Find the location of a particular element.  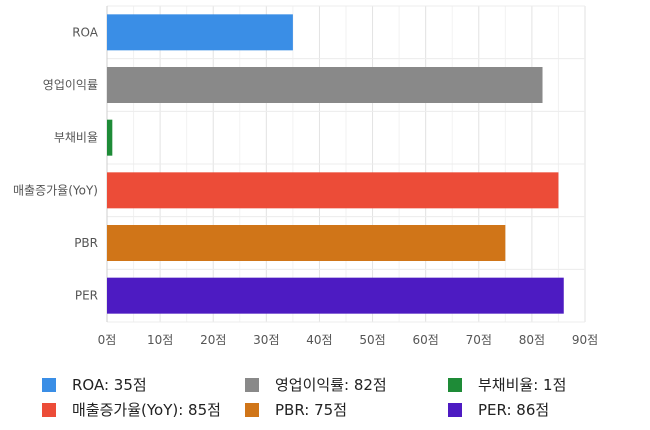

x-tick-label: 60점 is located at coordinates (426, 340).